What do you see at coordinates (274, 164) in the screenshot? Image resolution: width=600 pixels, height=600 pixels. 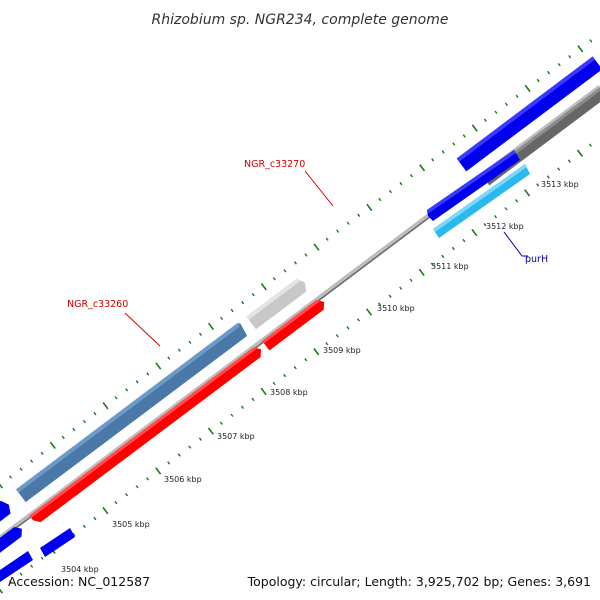 I see `gene-label-ngr-c33270: NGR_c33270` at bounding box center [274, 164].